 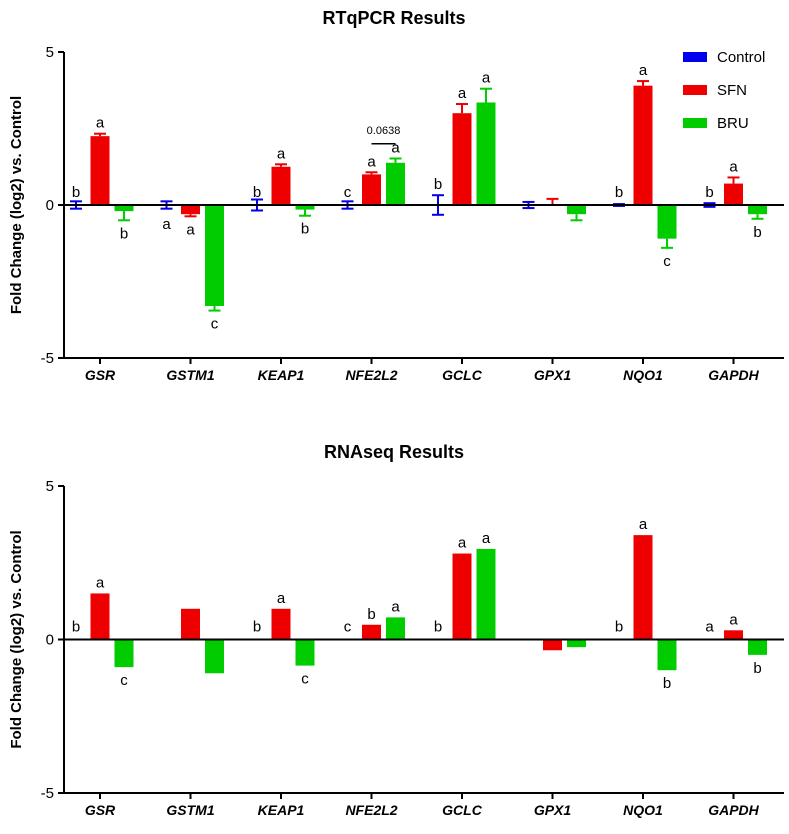 What do you see at coordinates (695, 123) in the screenshot?
I see `legend-swatch-bru` at bounding box center [695, 123].